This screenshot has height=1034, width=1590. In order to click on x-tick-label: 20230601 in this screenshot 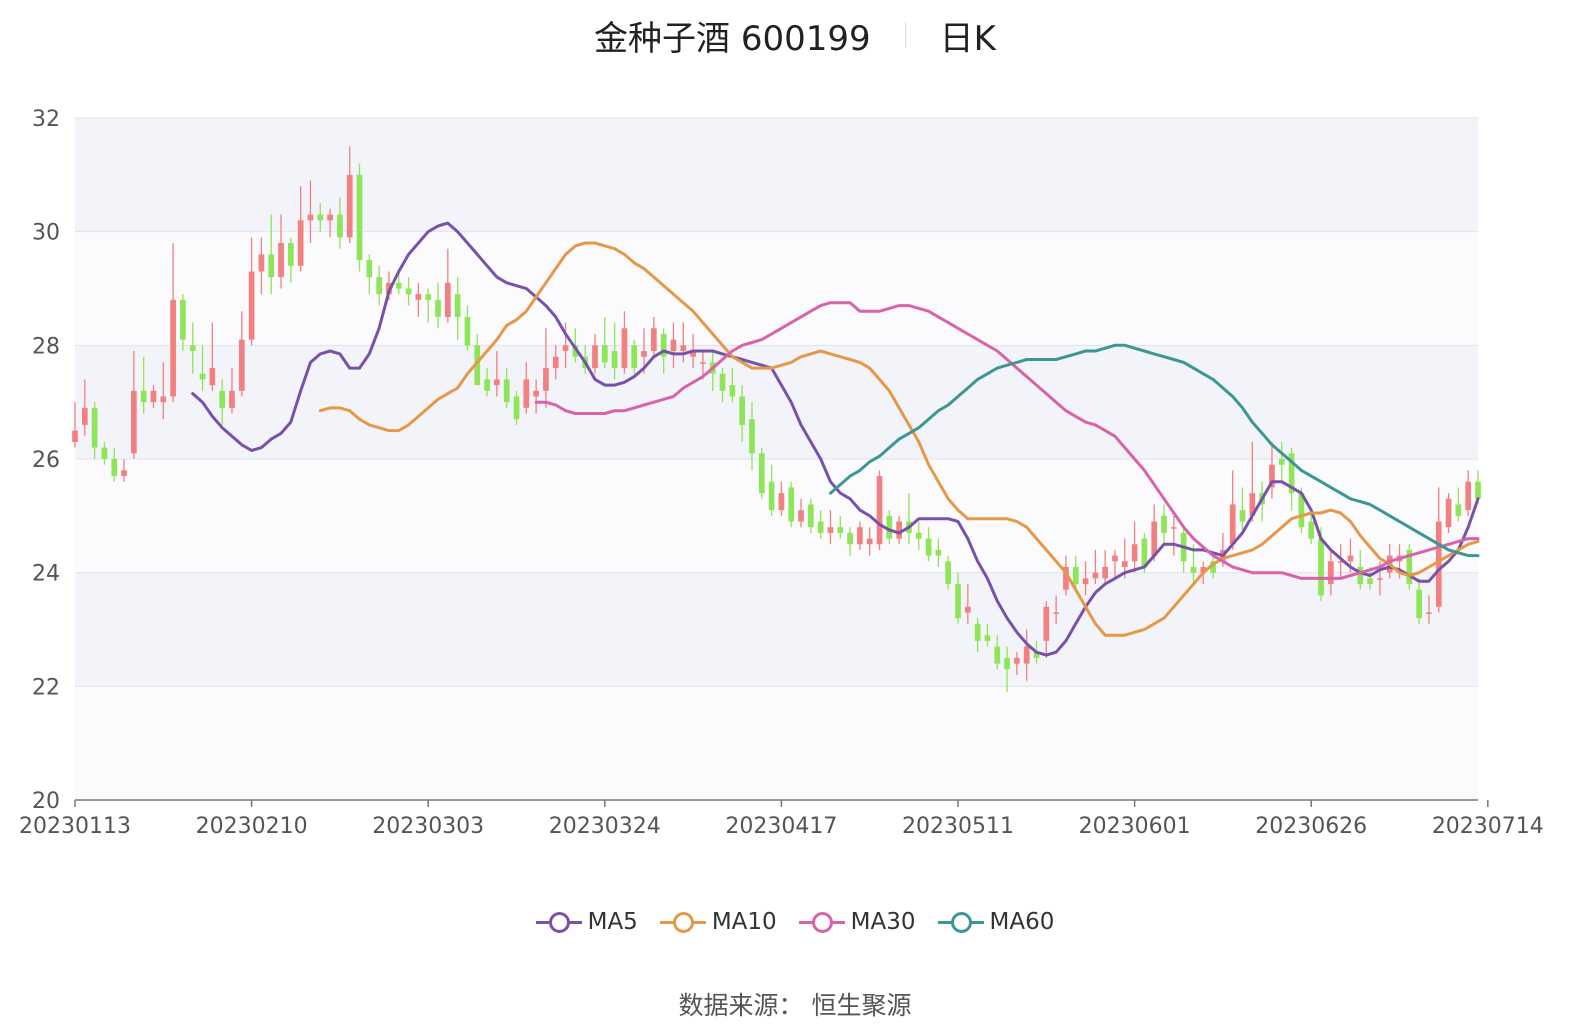, I will do `click(1135, 826)`.